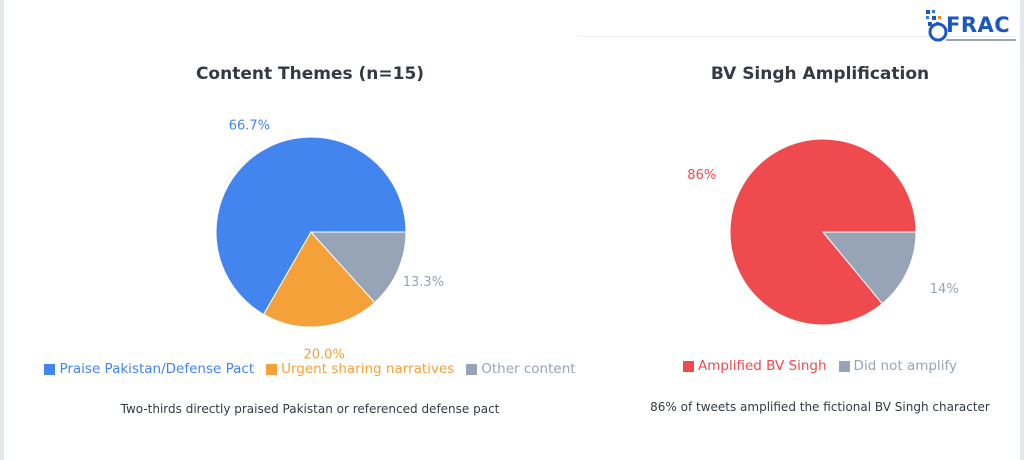 The height and width of the screenshot is (460, 1024). What do you see at coordinates (423, 282) in the screenshot?
I see `slice-value-label: 13.3%` at bounding box center [423, 282].